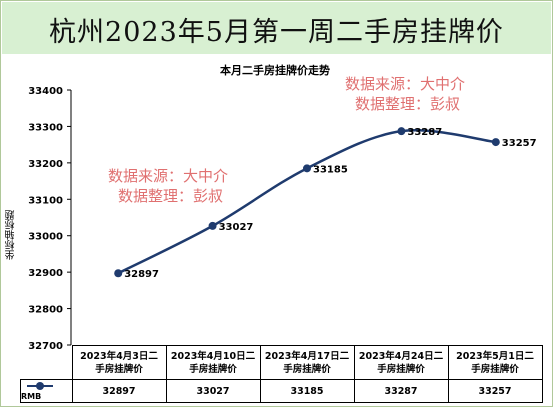 The height and width of the screenshot is (407, 553). What do you see at coordinates (119, 362) in the screenshot?
I see `category-label: 2023年4月3日二 手房挂牌价` at bounding box center [119, 362].